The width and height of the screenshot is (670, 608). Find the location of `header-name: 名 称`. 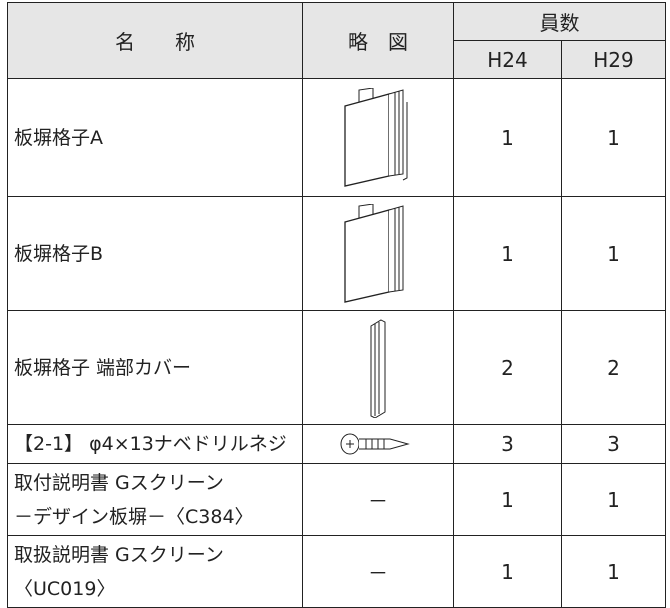

header-name: 名 称 is located at coordinates (155, 40).